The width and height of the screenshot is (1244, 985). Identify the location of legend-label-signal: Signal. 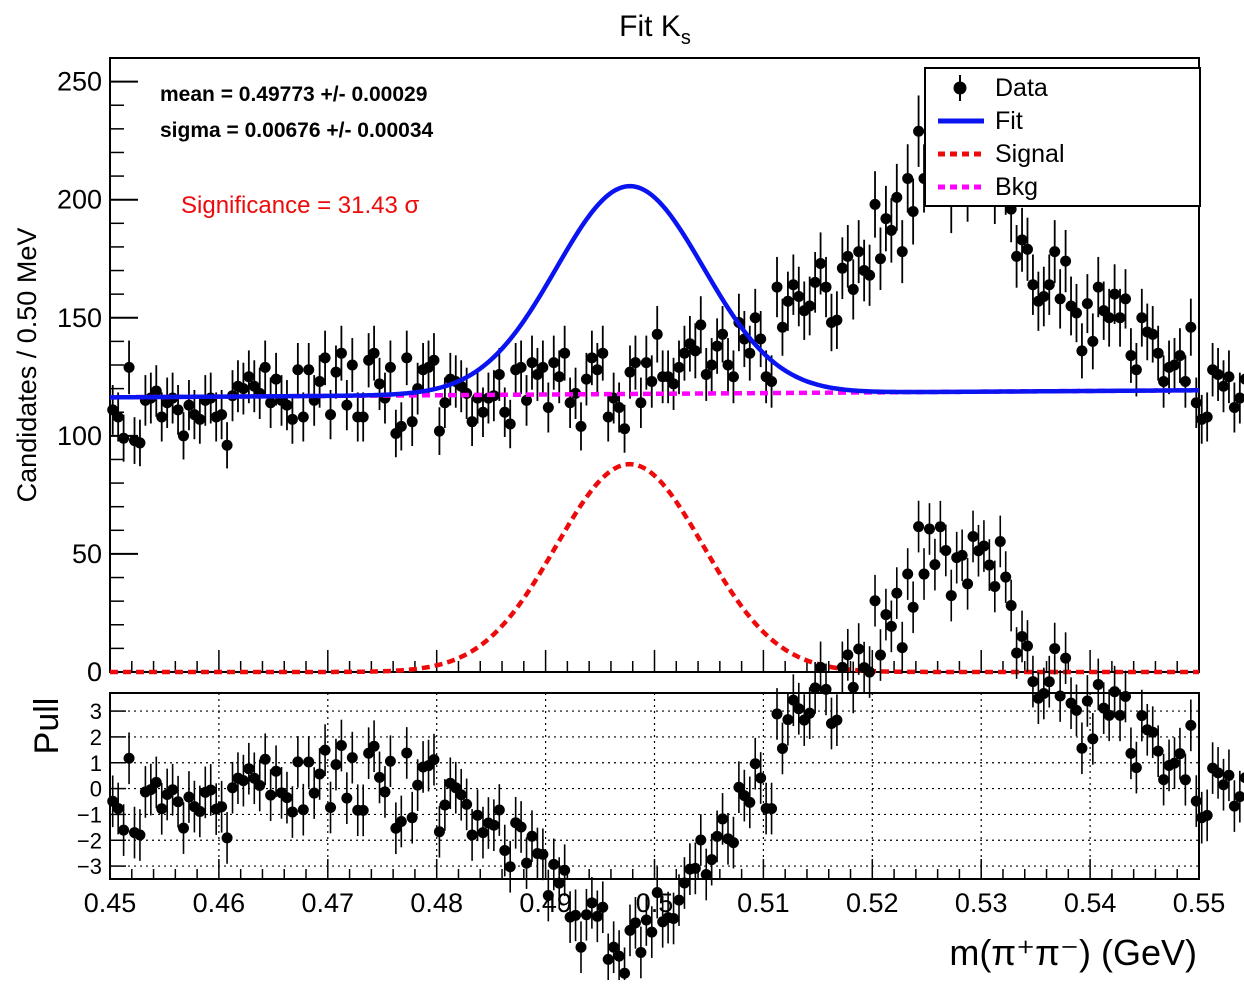
(1030, 154).